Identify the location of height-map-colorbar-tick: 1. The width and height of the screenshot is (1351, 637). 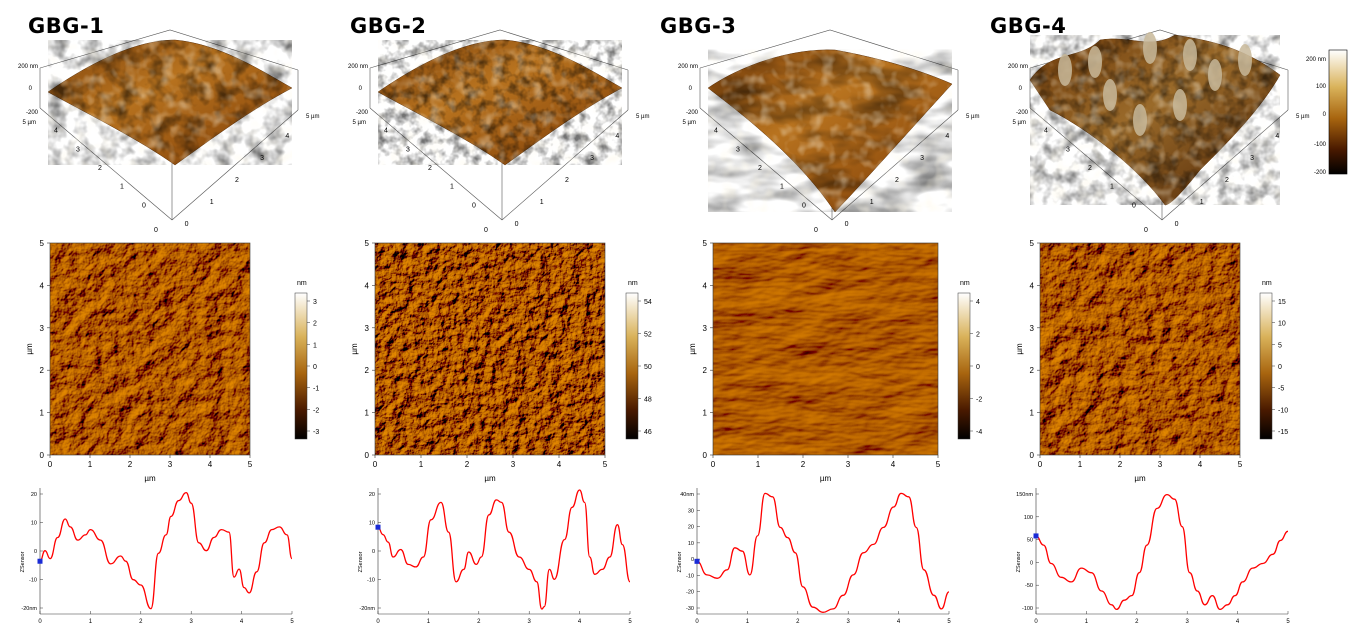
(315, 345).